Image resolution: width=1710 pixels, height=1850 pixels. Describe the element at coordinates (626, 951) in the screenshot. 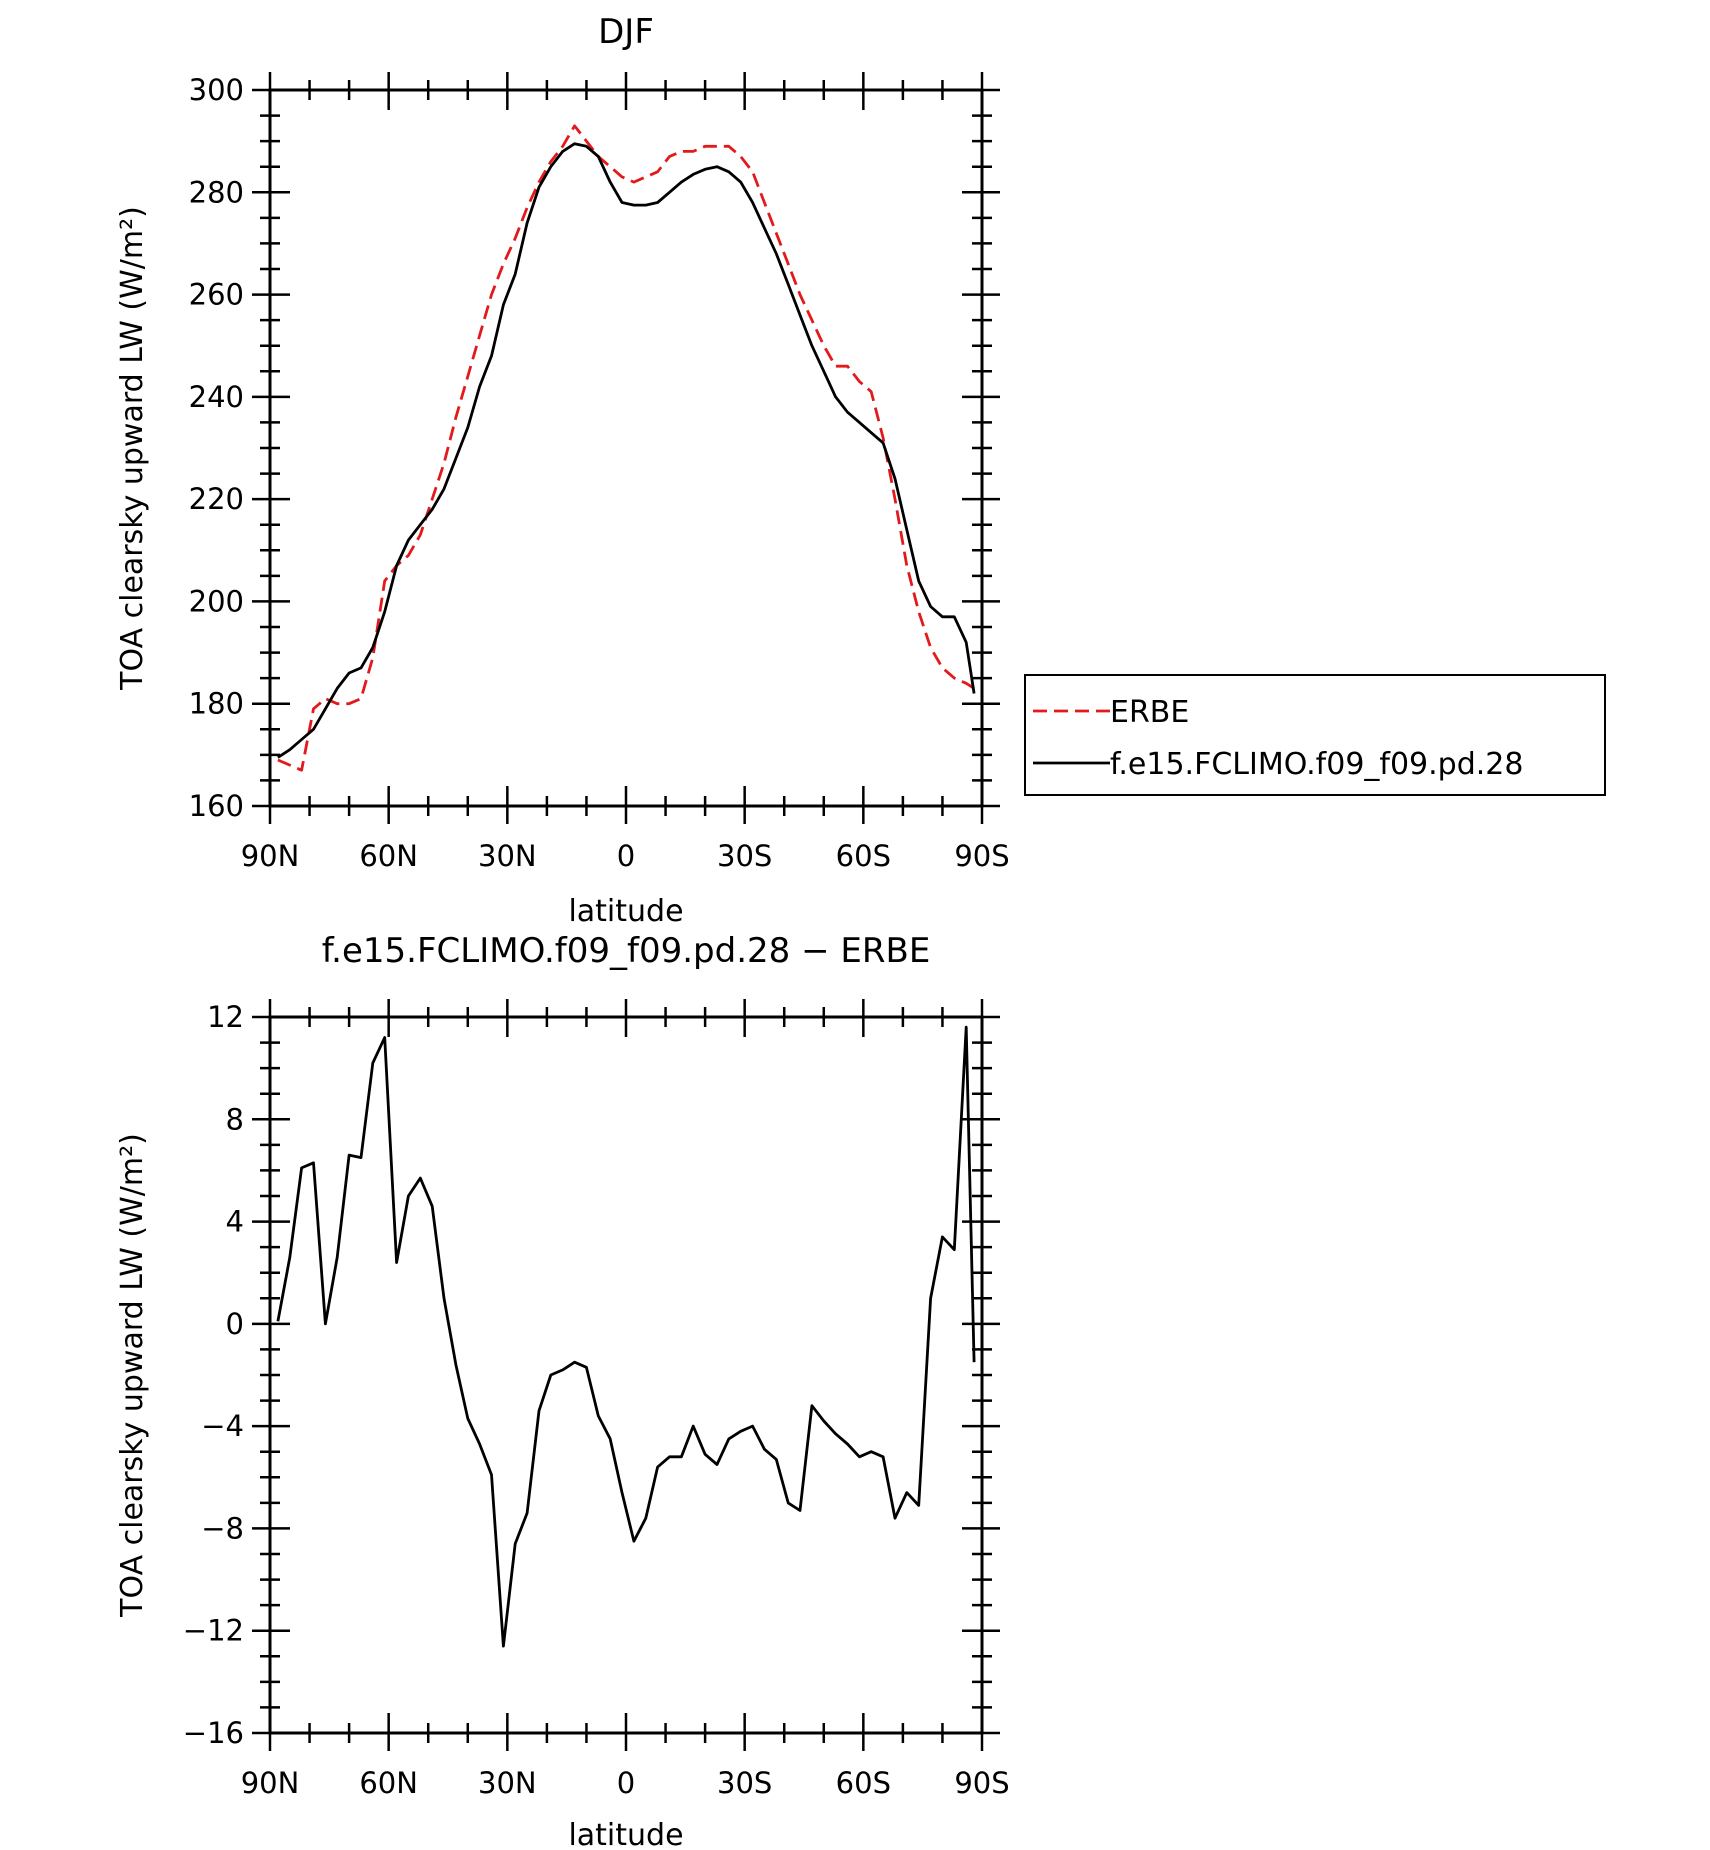

I see `bottom-chart-title: f.e15.FCLIMO.f09_f09.pd.28 − ERBE` at that location.